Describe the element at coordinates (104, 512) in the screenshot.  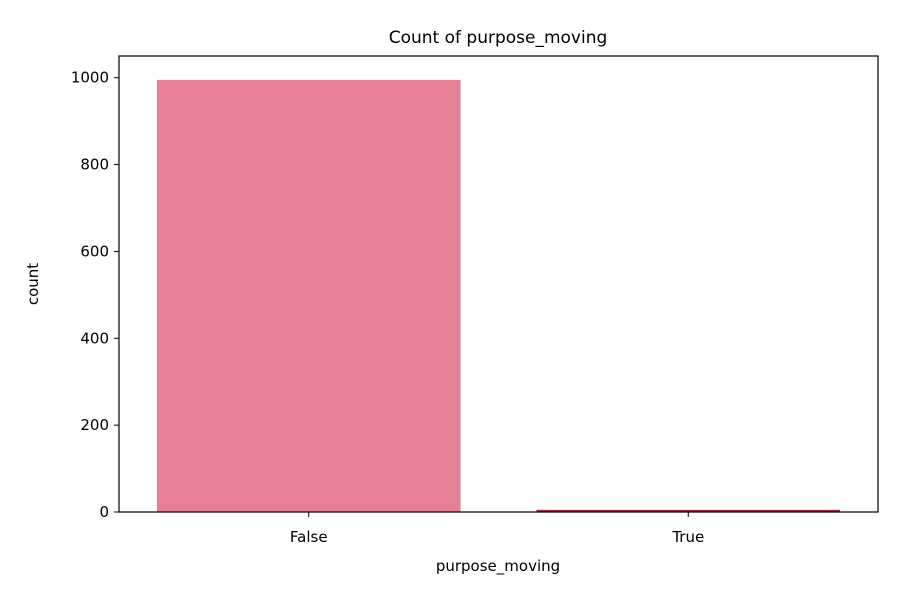
I see `y-tick-label: 0` at that location.